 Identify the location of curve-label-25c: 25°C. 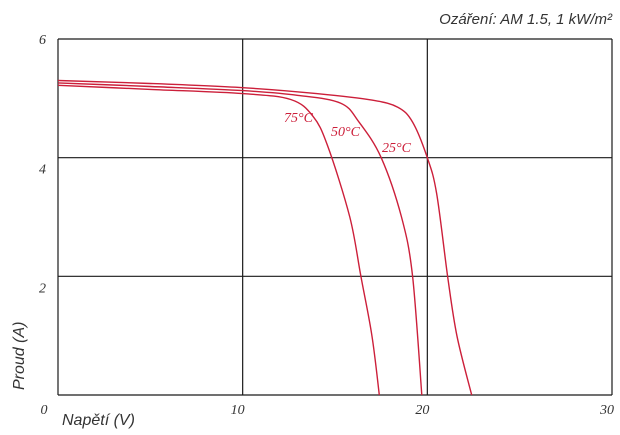
(397, 148).